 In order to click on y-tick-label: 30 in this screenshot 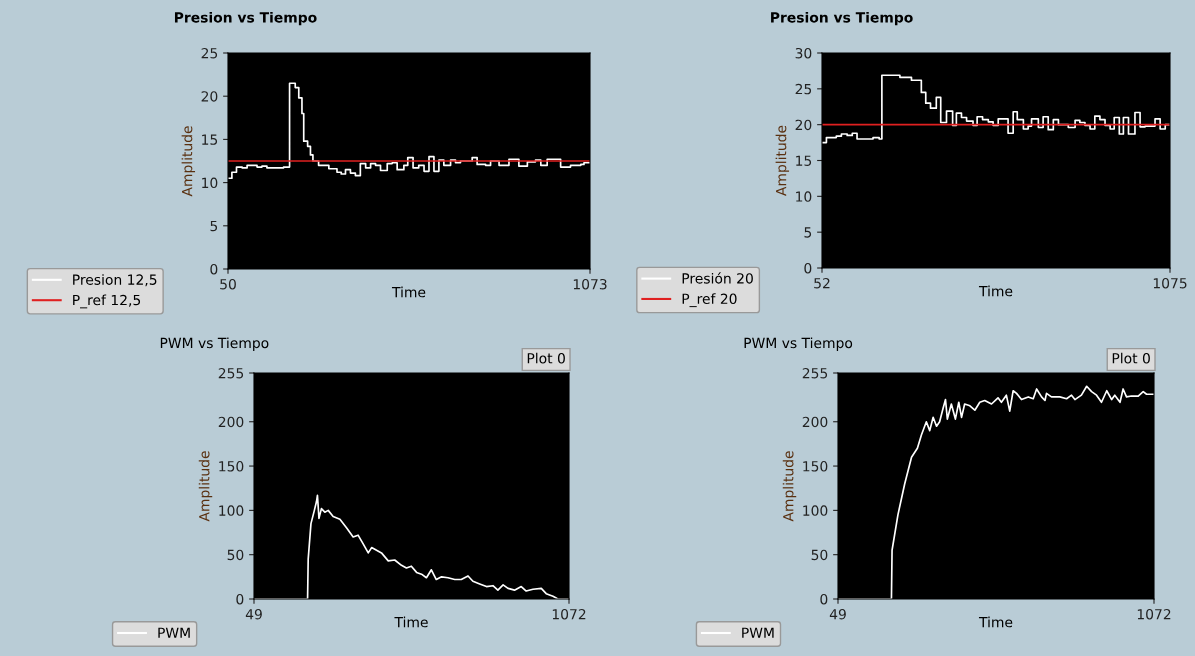, I will do `click(803, 53)`.